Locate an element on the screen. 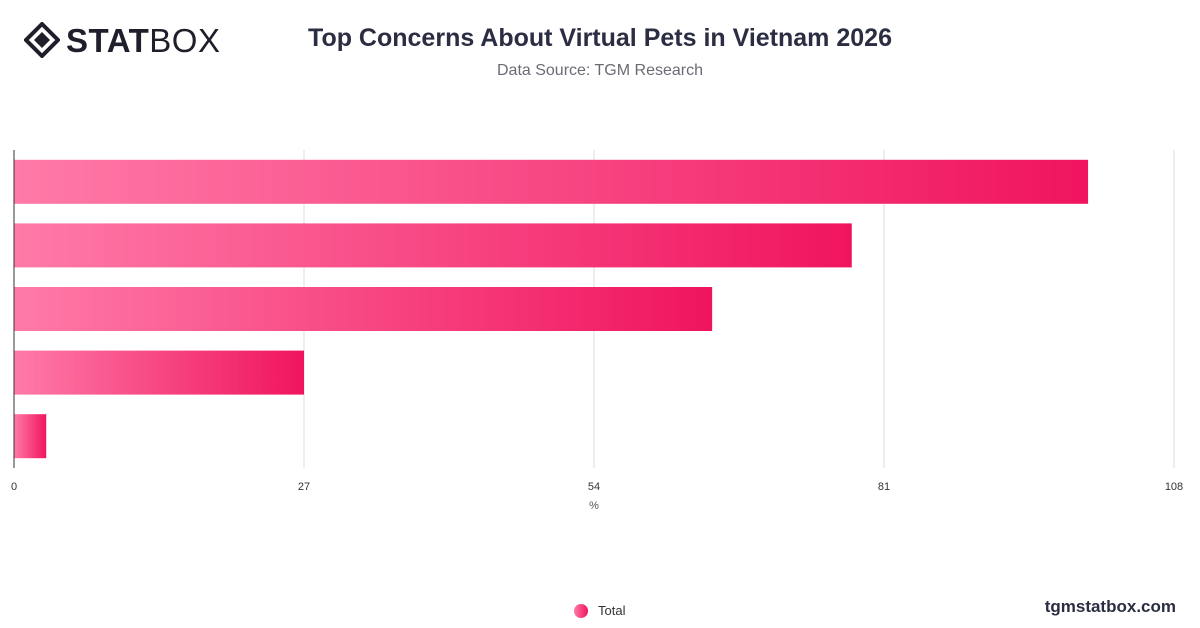 This screenshot has height=628, width=1200. x-tick-label: 27 is located at coordinates (304, 487).